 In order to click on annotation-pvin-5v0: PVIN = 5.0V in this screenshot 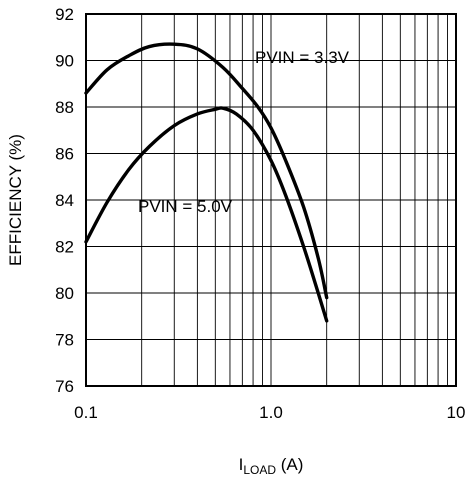, I will do `click(185, 206)`.